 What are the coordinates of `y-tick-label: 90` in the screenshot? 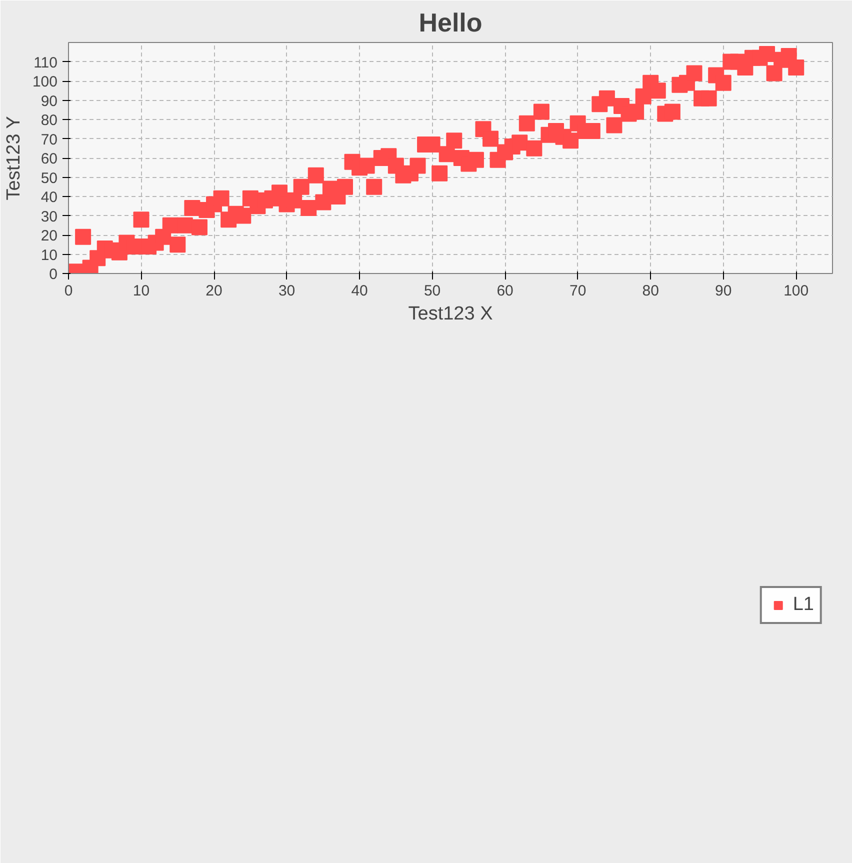 It's located at (49, 101).